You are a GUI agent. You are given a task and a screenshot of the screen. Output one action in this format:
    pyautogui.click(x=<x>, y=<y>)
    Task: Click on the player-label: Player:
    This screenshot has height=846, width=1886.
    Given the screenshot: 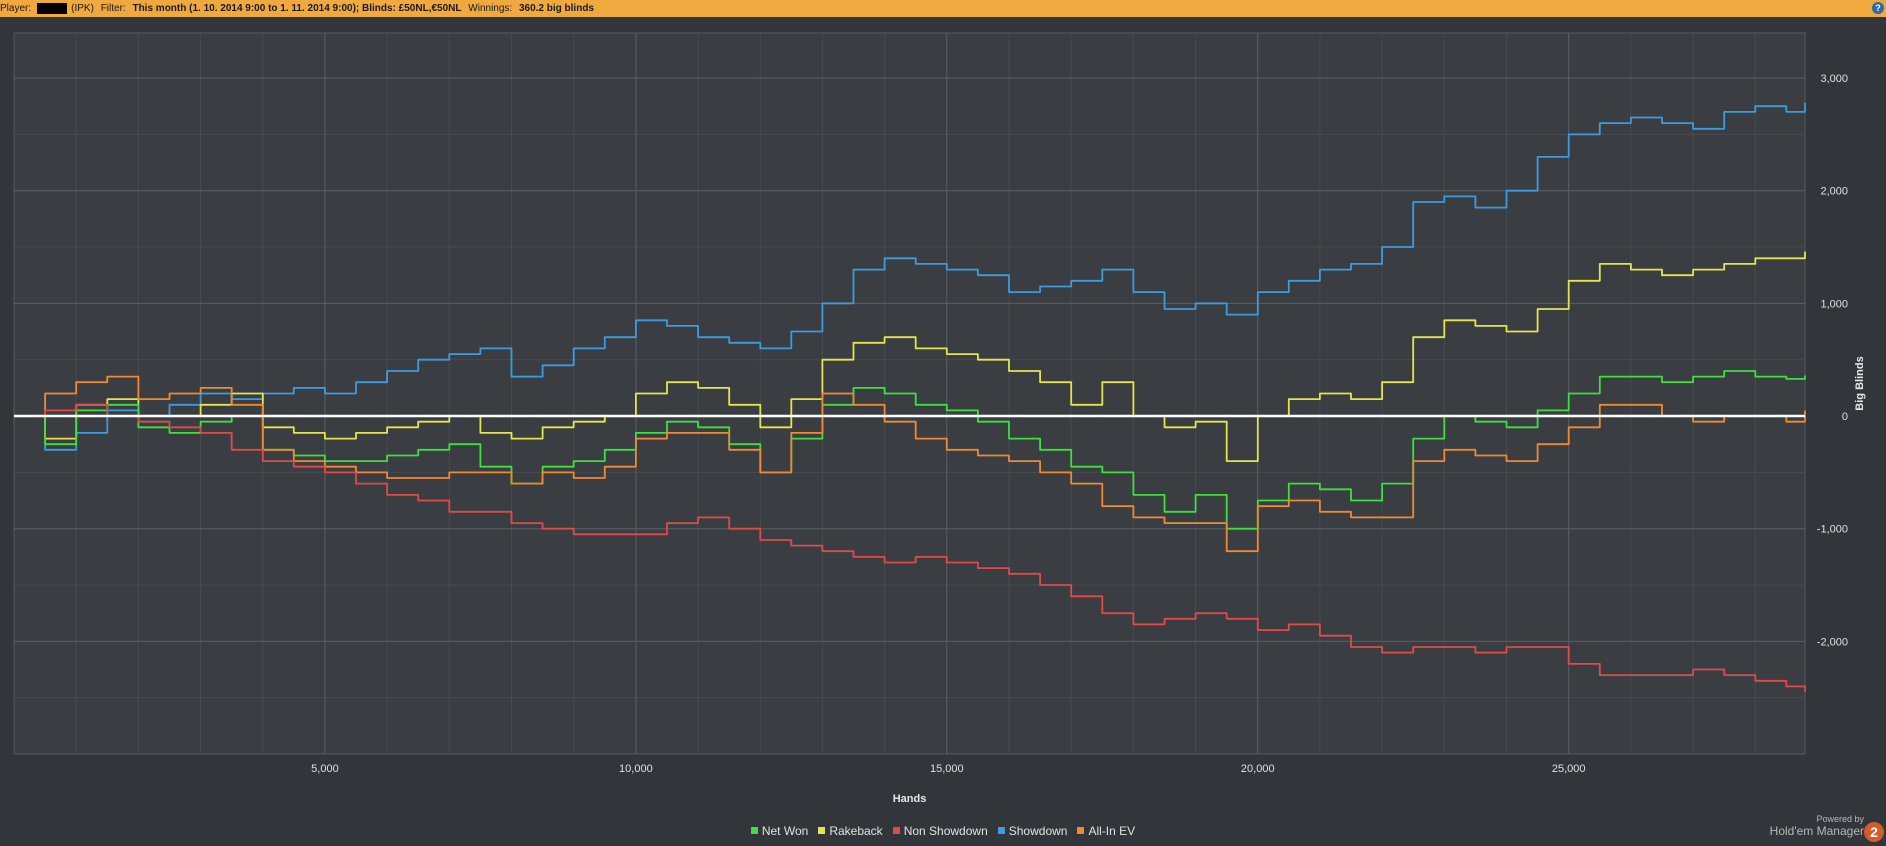 What is the action you would take?
    pyautogui.click(x=16, y=8)
    